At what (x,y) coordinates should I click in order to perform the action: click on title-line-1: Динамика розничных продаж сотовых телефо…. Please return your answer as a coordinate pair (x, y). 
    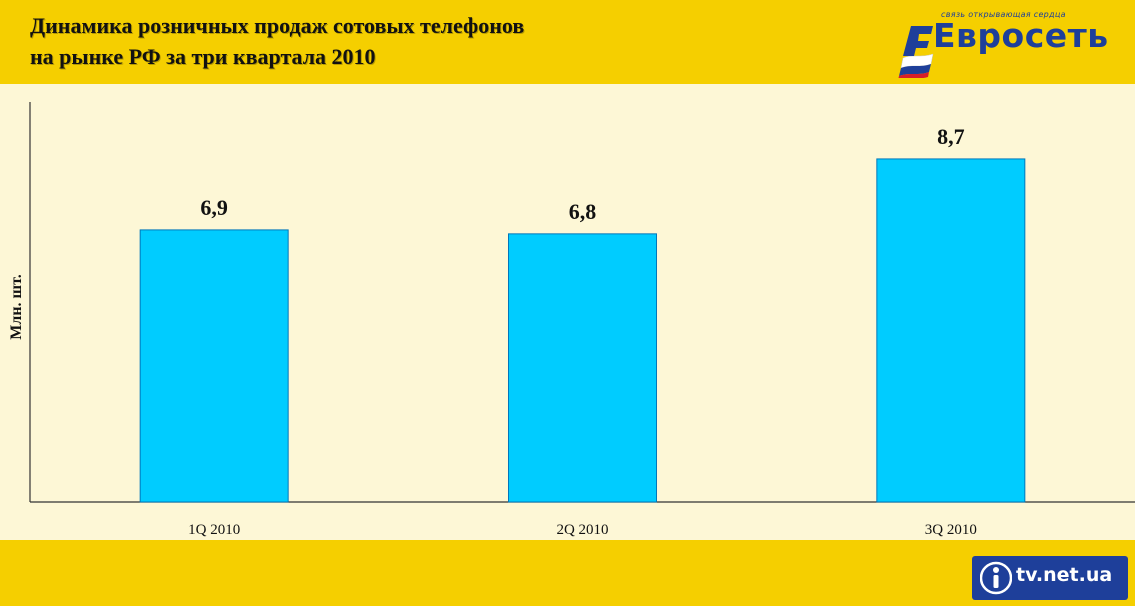
    Looking at the image, I should click on (277, 25).